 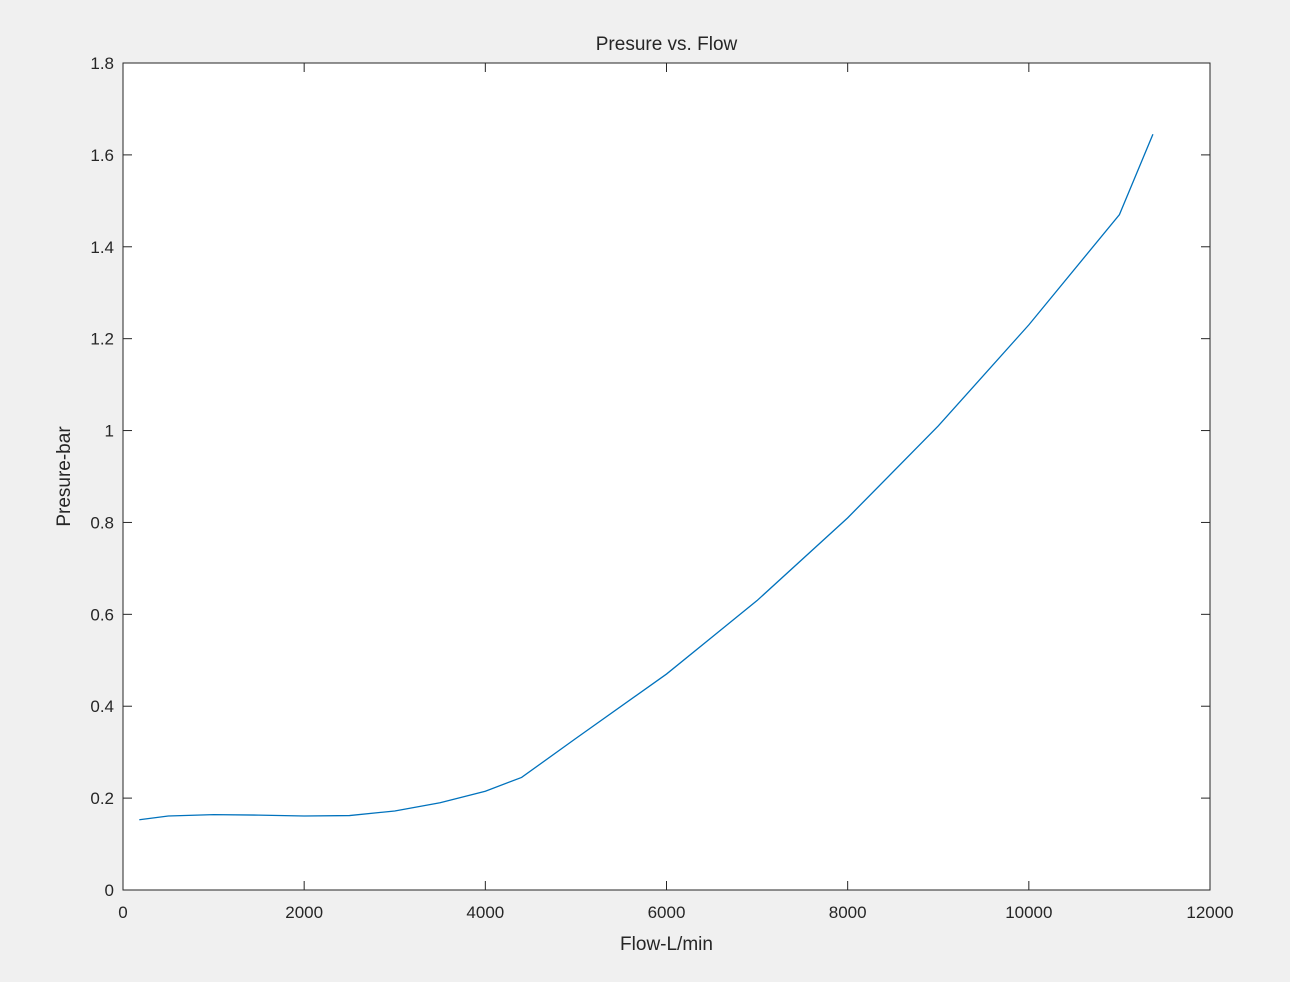 I want to click on y-tick-label: 1.6, so click(x=102, y=155).